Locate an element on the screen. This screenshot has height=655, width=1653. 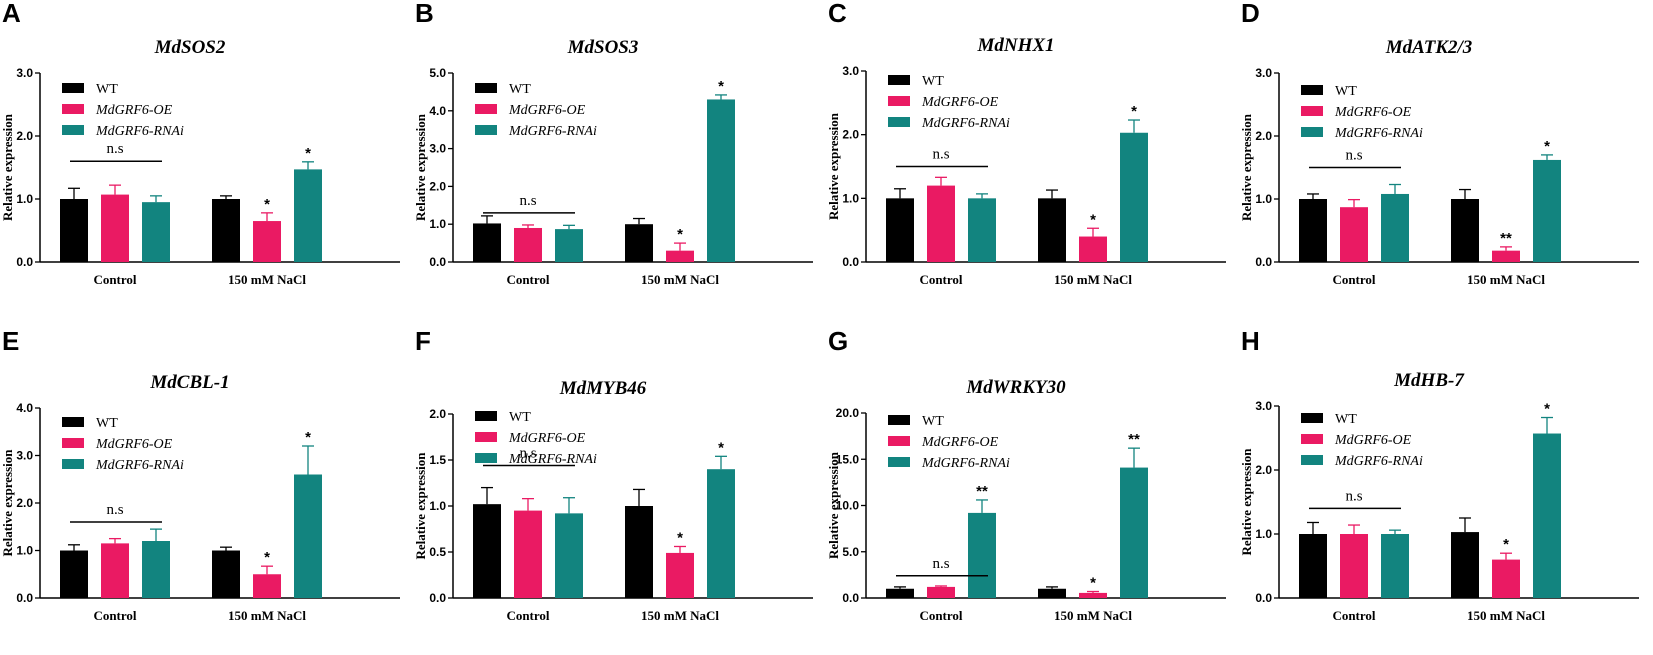
panel-letter: H is located at coordinates (1250, 341).